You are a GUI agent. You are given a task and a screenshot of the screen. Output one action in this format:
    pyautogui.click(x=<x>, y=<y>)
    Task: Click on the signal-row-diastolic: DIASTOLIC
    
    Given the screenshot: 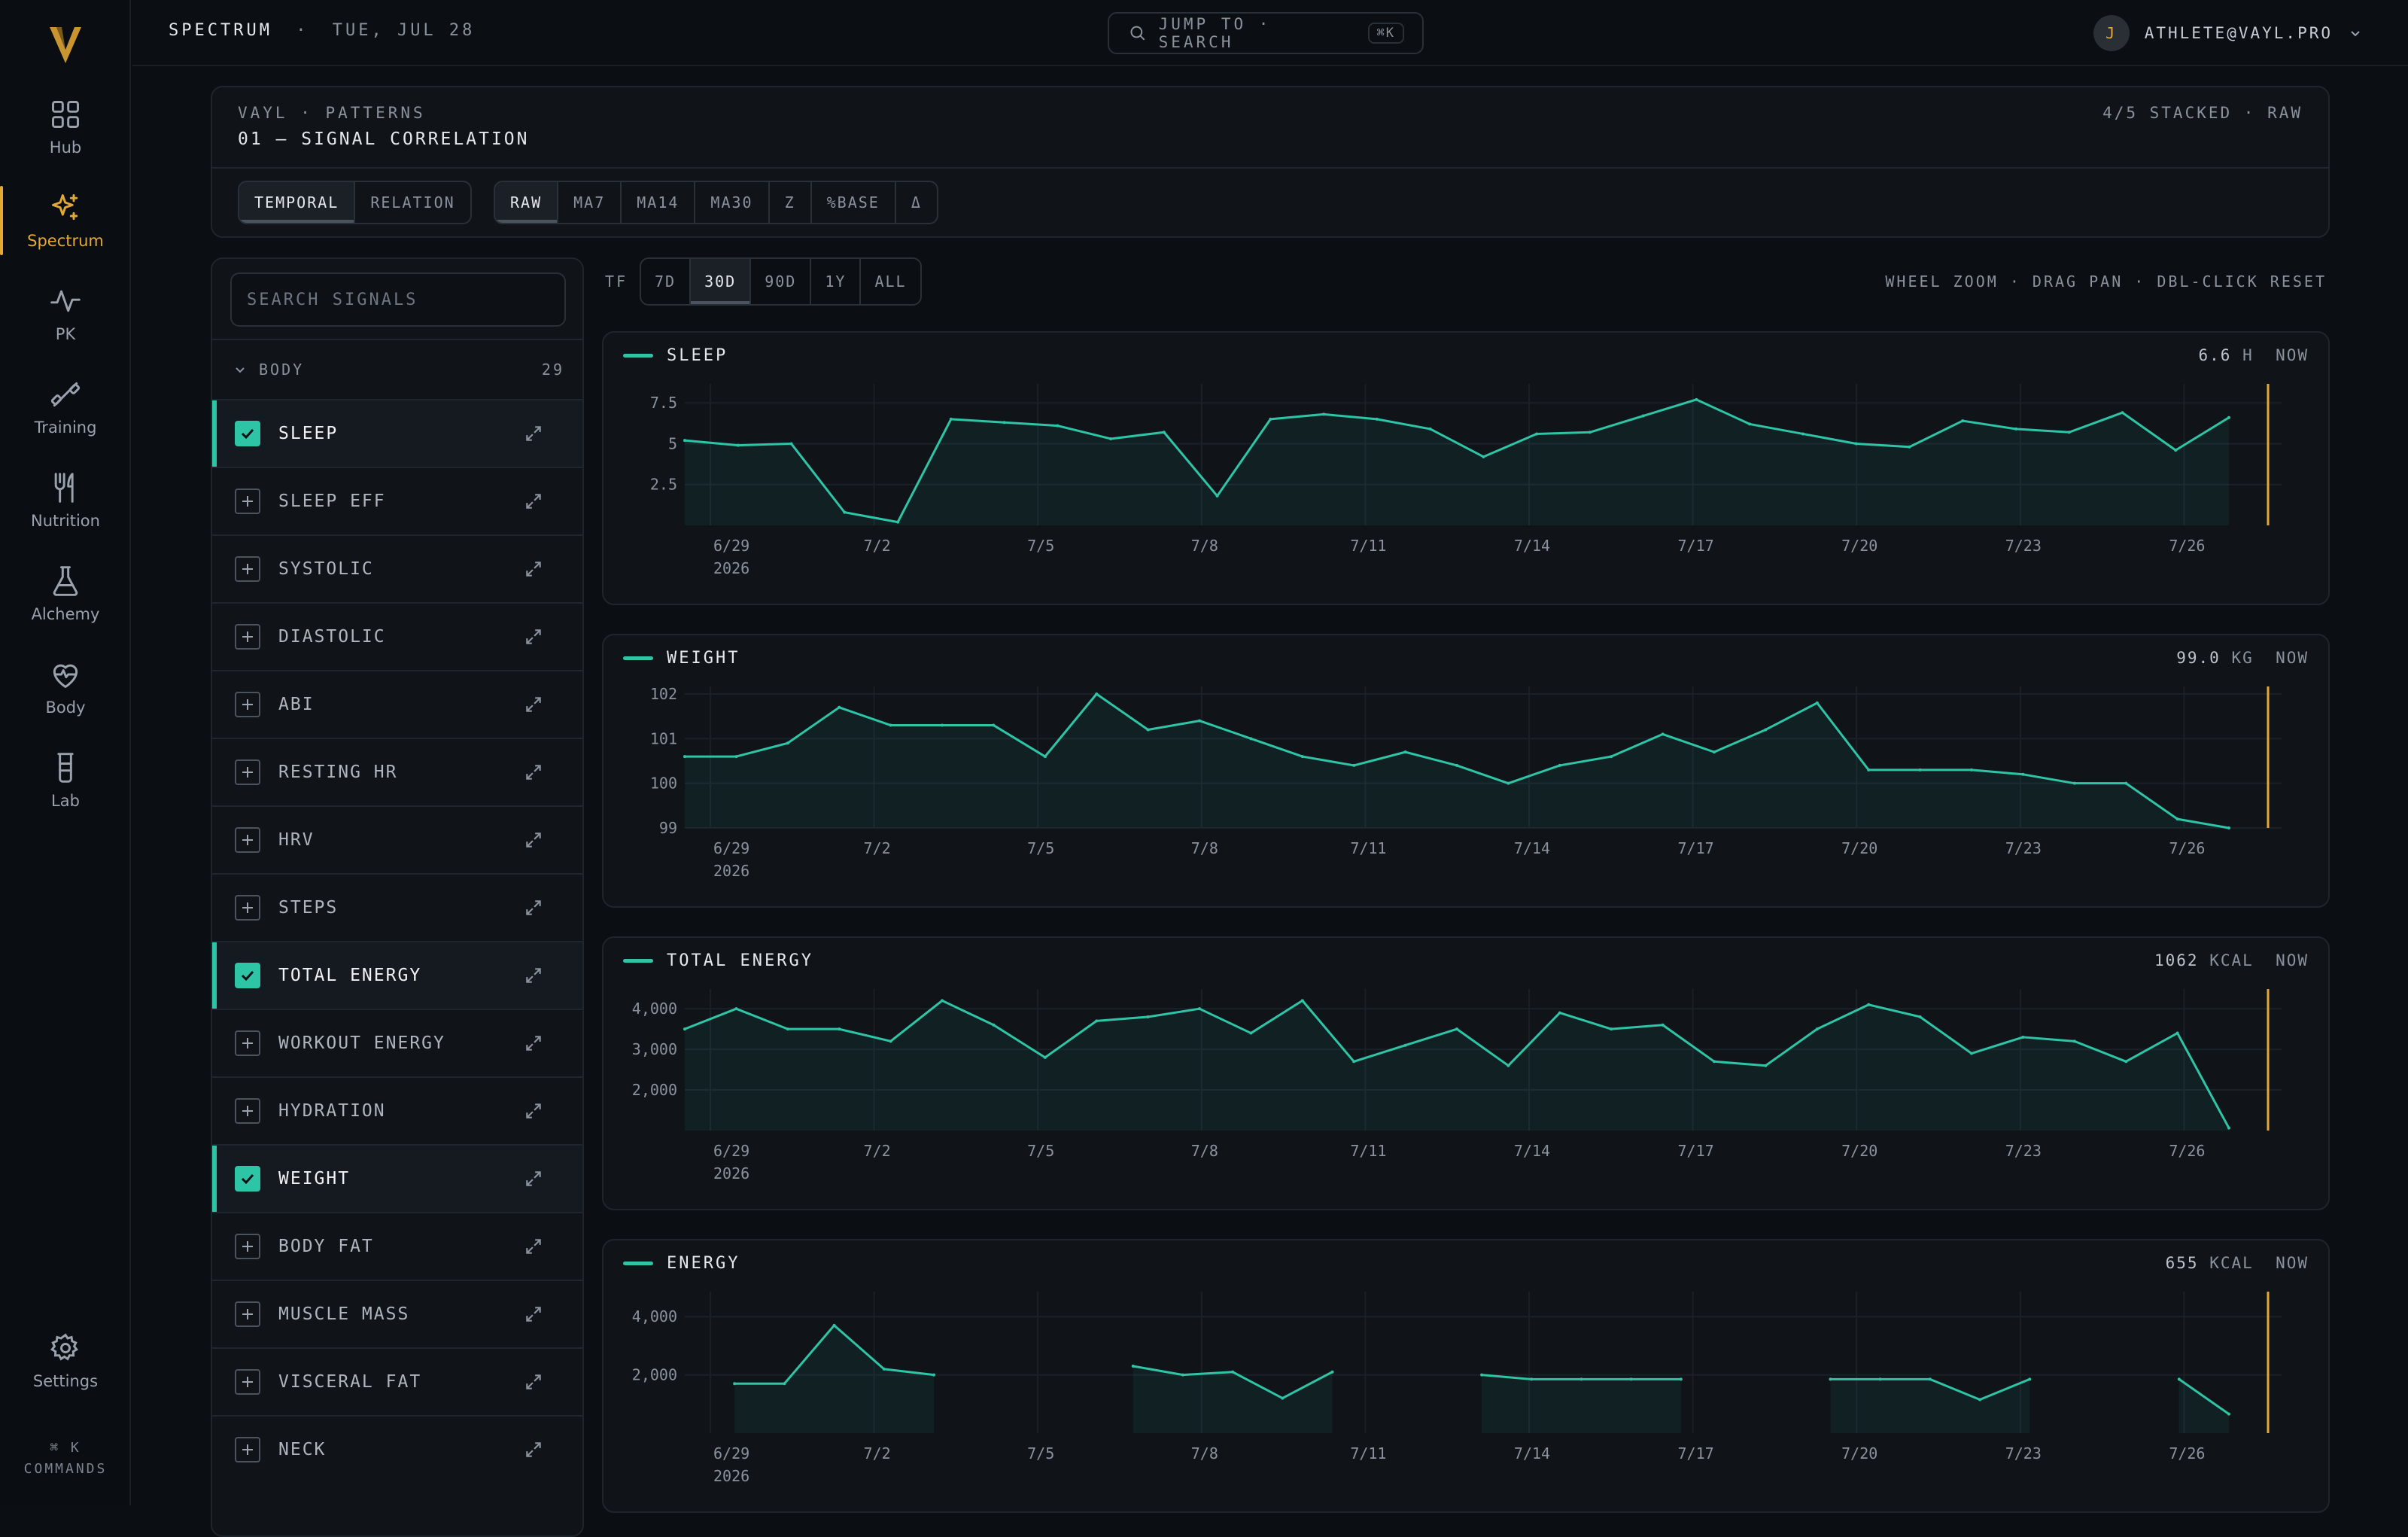 What is the action you would take?
    pyautogui.click(x=397, y=636)
    